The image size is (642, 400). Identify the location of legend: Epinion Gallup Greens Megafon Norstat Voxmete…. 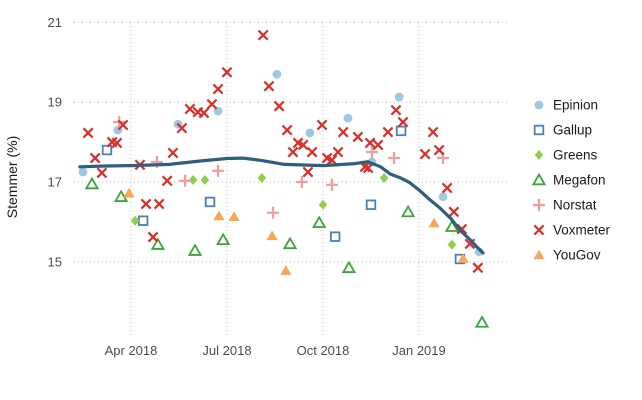
(571, 180).